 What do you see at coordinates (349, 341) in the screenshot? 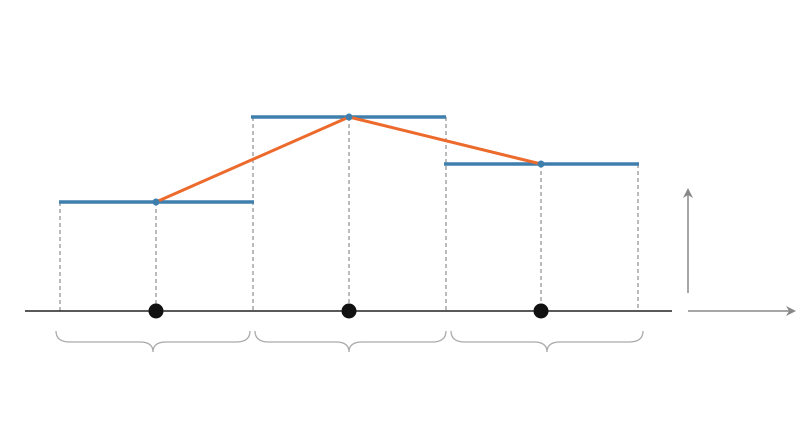
I see `braces` at bounding box center [349, 341].